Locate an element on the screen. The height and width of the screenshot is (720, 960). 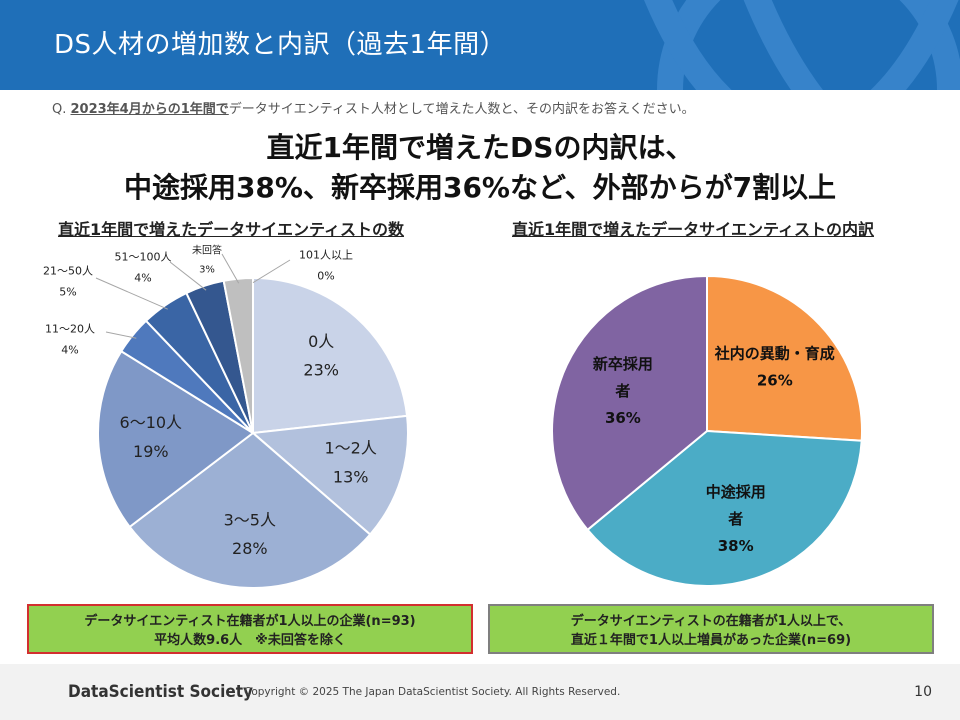
slice-label-breakdown-1-1: 者 is located at coordinates (735, 519).